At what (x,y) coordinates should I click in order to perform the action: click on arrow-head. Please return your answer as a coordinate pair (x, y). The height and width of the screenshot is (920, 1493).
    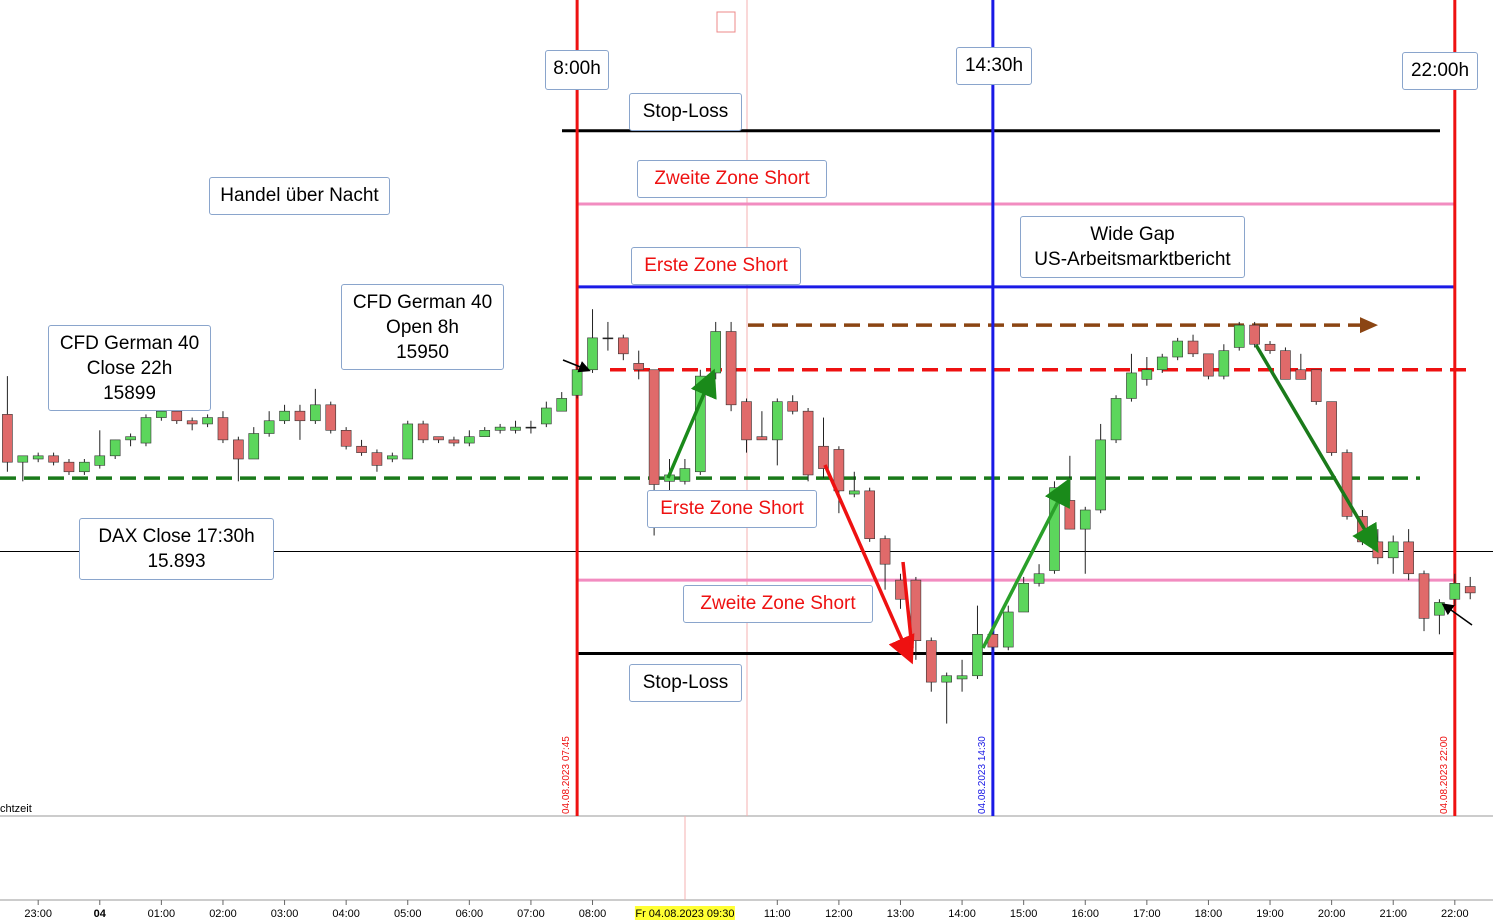
    Looking at the image, I should click on (1369, 325).